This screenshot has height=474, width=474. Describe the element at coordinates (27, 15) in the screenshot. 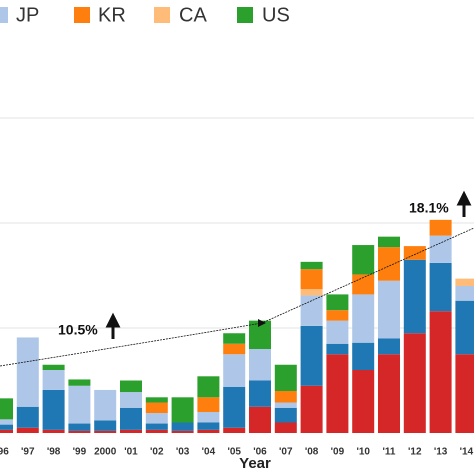

I see `legend-label: JP` at that location.